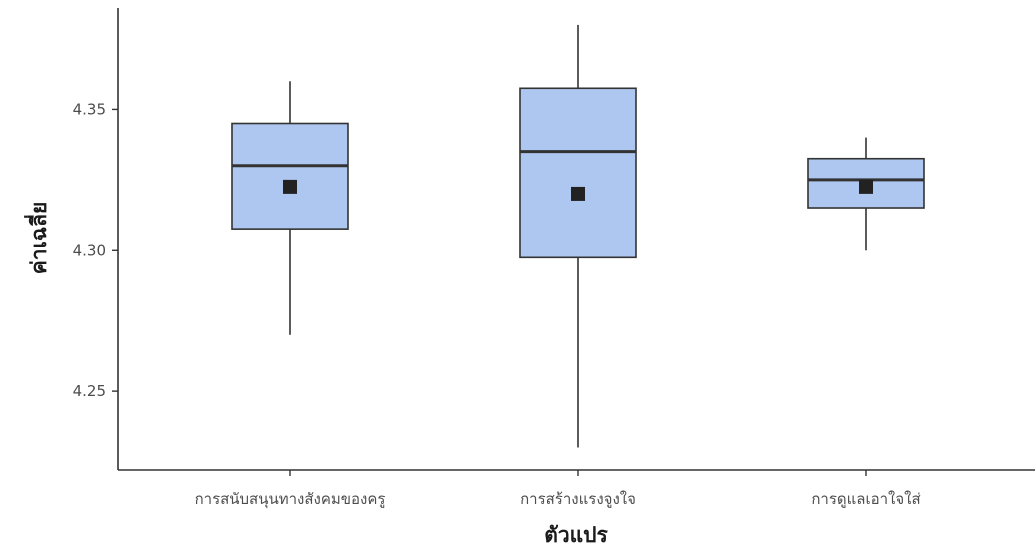  Describe the element at coordinates (578, 499) in the screenshot. I see `x-tick-label: การสร้างแรงจูงใจ` at that location.